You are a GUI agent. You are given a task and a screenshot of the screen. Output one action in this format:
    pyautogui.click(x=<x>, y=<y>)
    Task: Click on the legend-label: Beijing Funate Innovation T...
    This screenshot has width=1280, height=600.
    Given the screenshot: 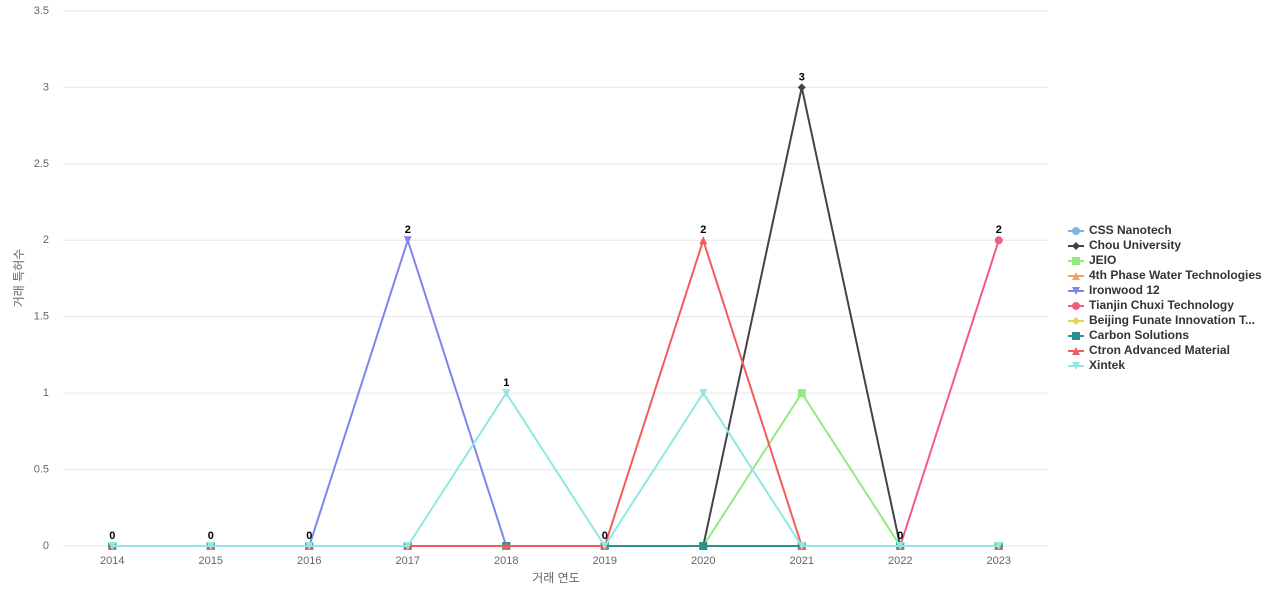 What is the action you would take?
    pyautogui.click(x=1172, y=320)
    